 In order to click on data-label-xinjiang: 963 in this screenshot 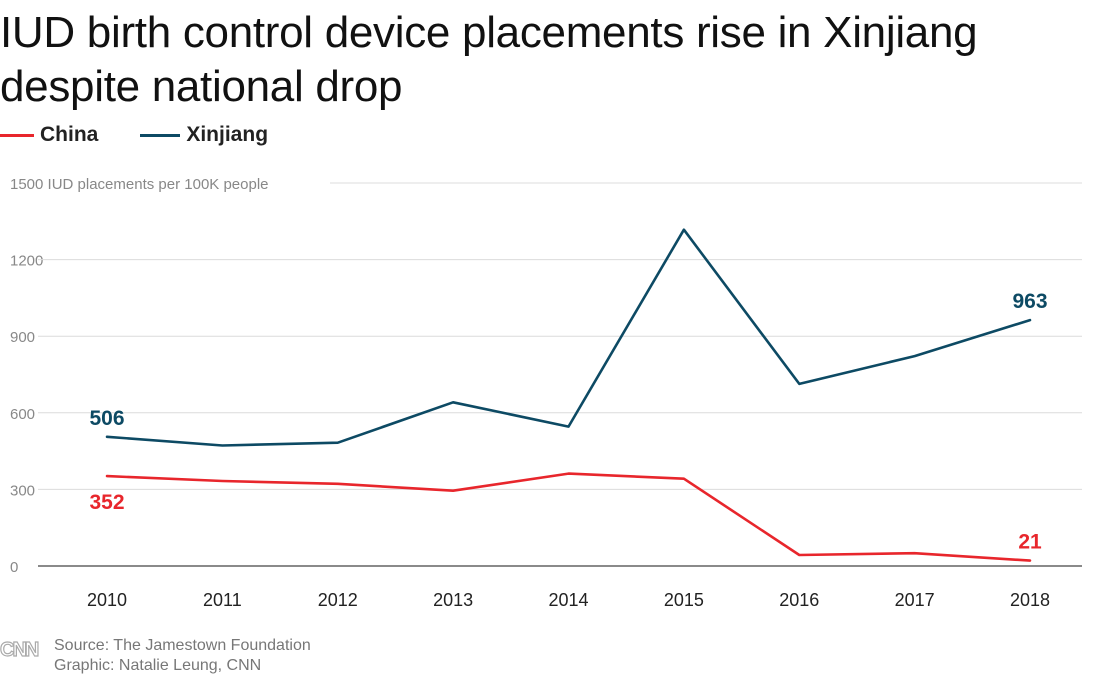, I will do `click(1029, 301)`.